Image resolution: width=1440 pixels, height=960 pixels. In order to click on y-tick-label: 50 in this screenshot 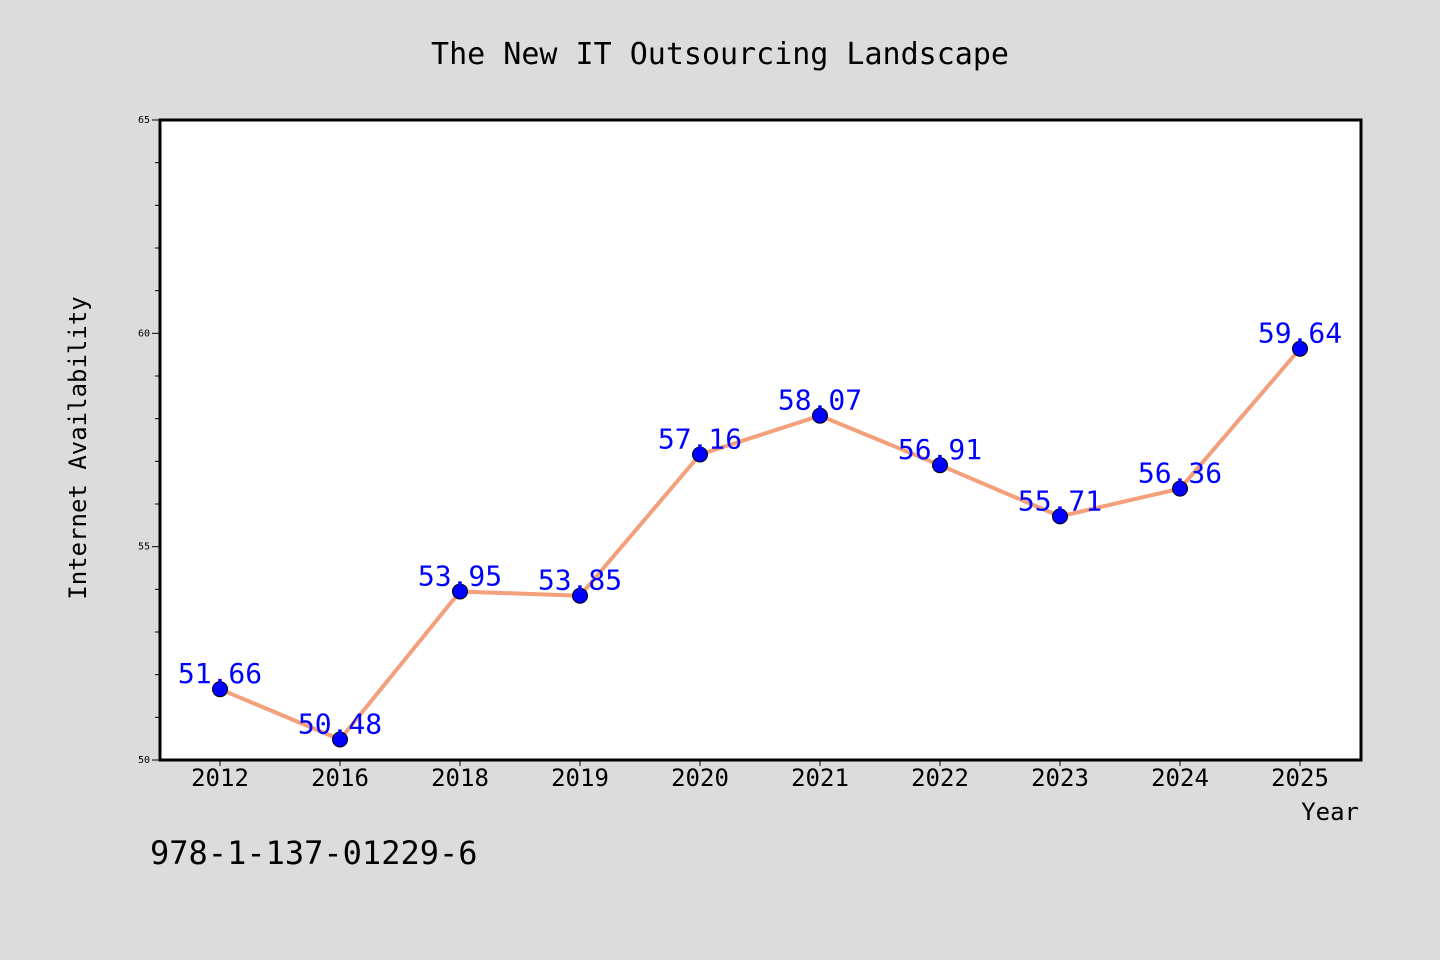, I will do `click(144, 760)`.